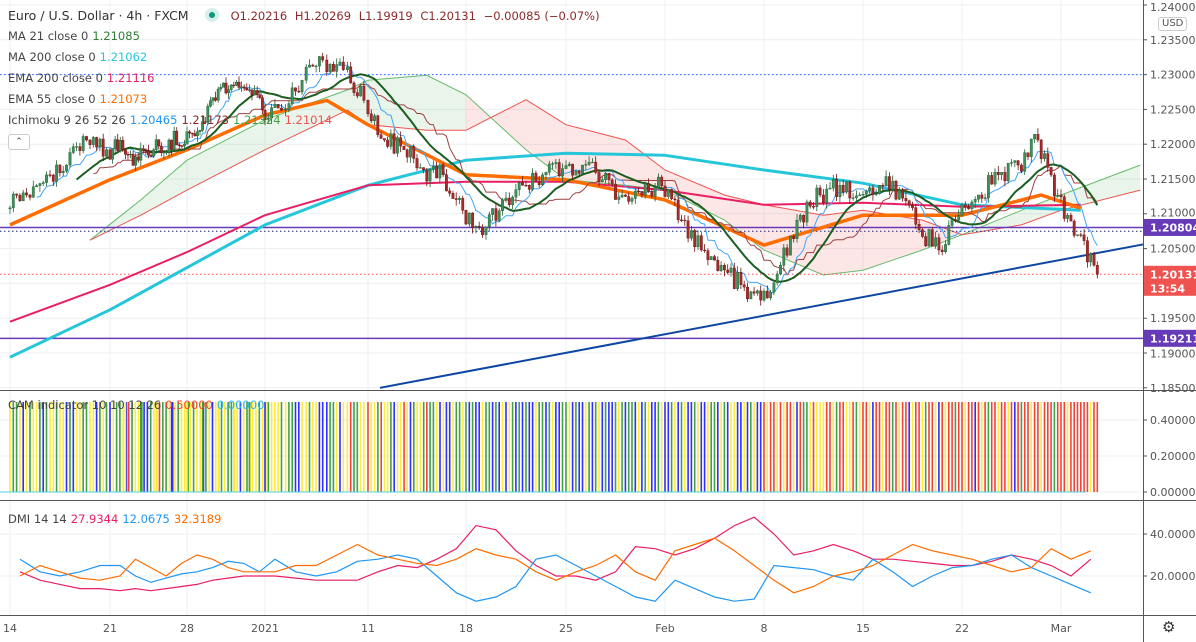  I want to click on symbol-title: Euro / U.S. Dollar · 4h · FXCM, so click(98, 15).